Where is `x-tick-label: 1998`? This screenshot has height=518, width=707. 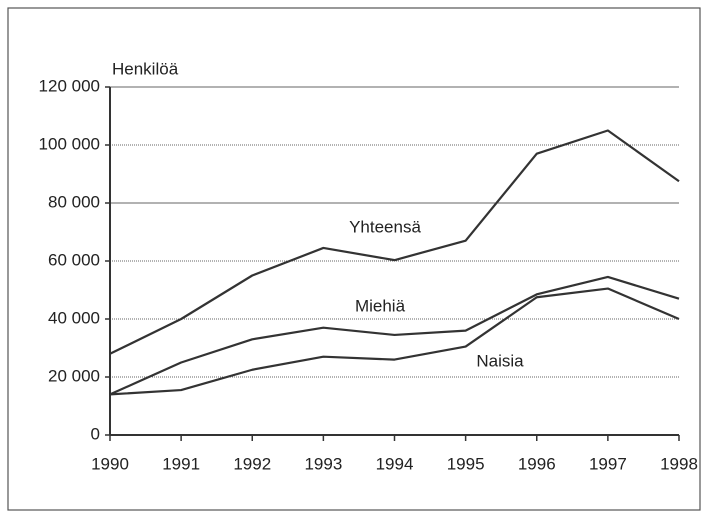 x-tick-label: 1998 is located at coordinates (679, 463).